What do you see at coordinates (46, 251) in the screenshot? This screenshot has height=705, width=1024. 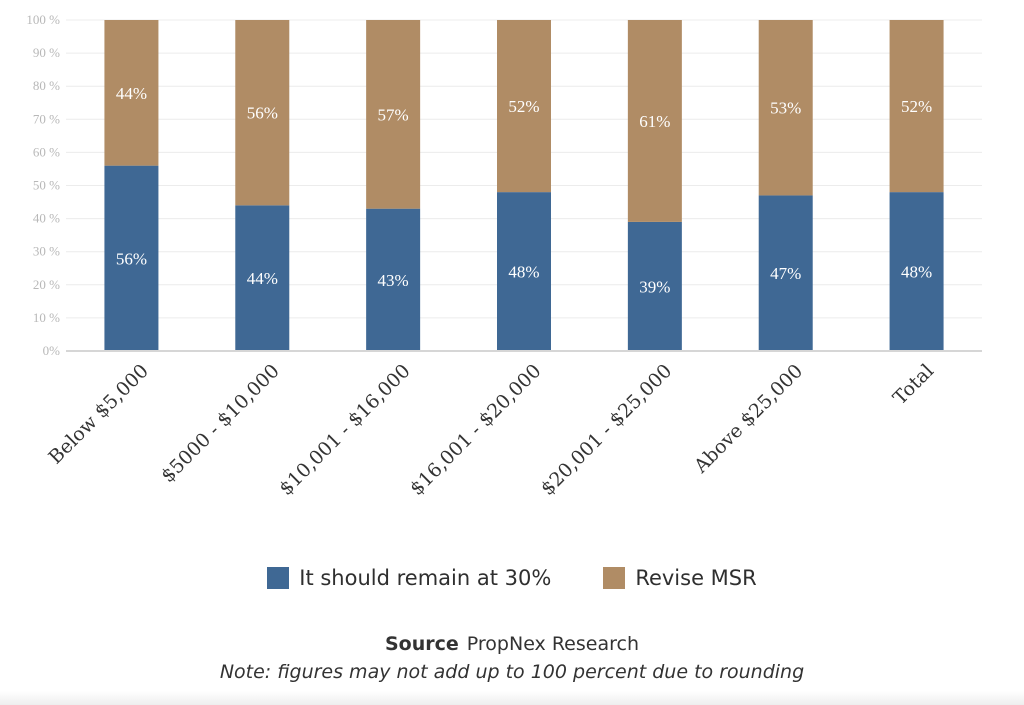 I see `y-tick-label: 30 %` at bounding box center [46, 251].